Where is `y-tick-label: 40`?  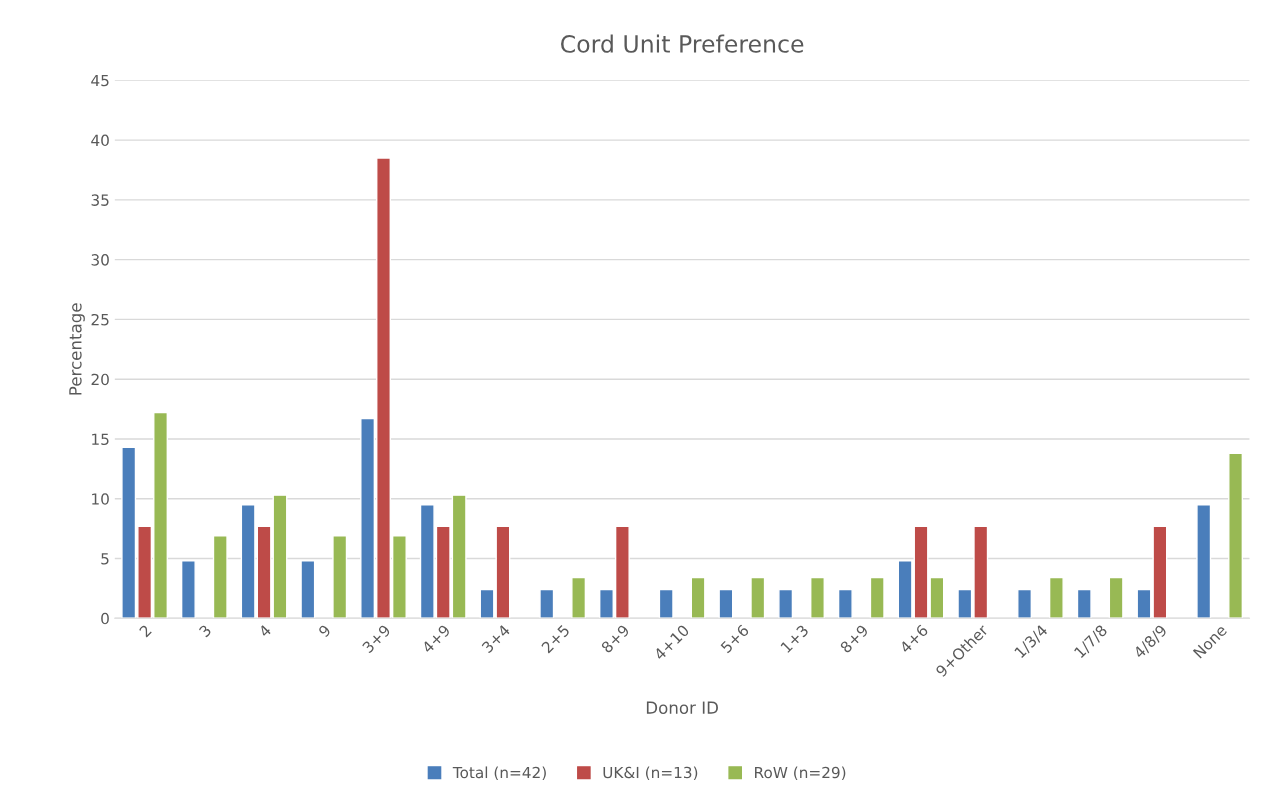 y-tick-label: 40 is located at coordinates (100, 140).